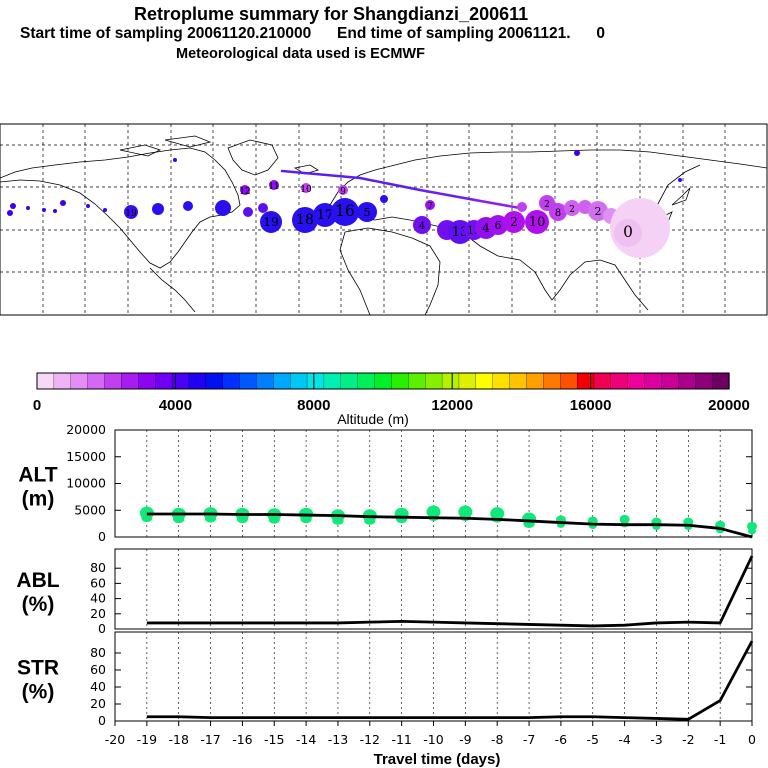 This screenshot has height=768, width=768. What do you see at coordinates (373, 419) in the screenshot?
I see `colorbar-axis-label: Altitude (m)` at bounding box center [373, 419].